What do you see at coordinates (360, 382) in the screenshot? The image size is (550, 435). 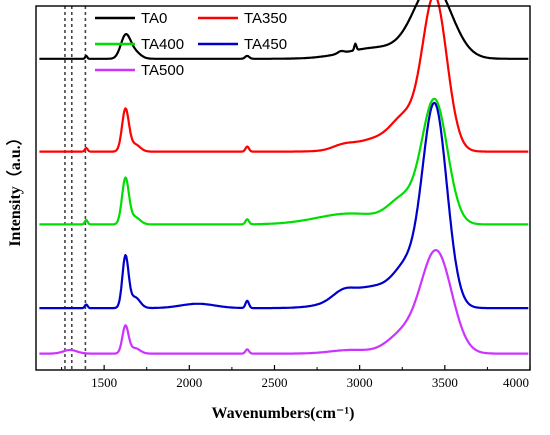 I see `x-tick-label-3000: 3000` at bounding box center [360, 382].